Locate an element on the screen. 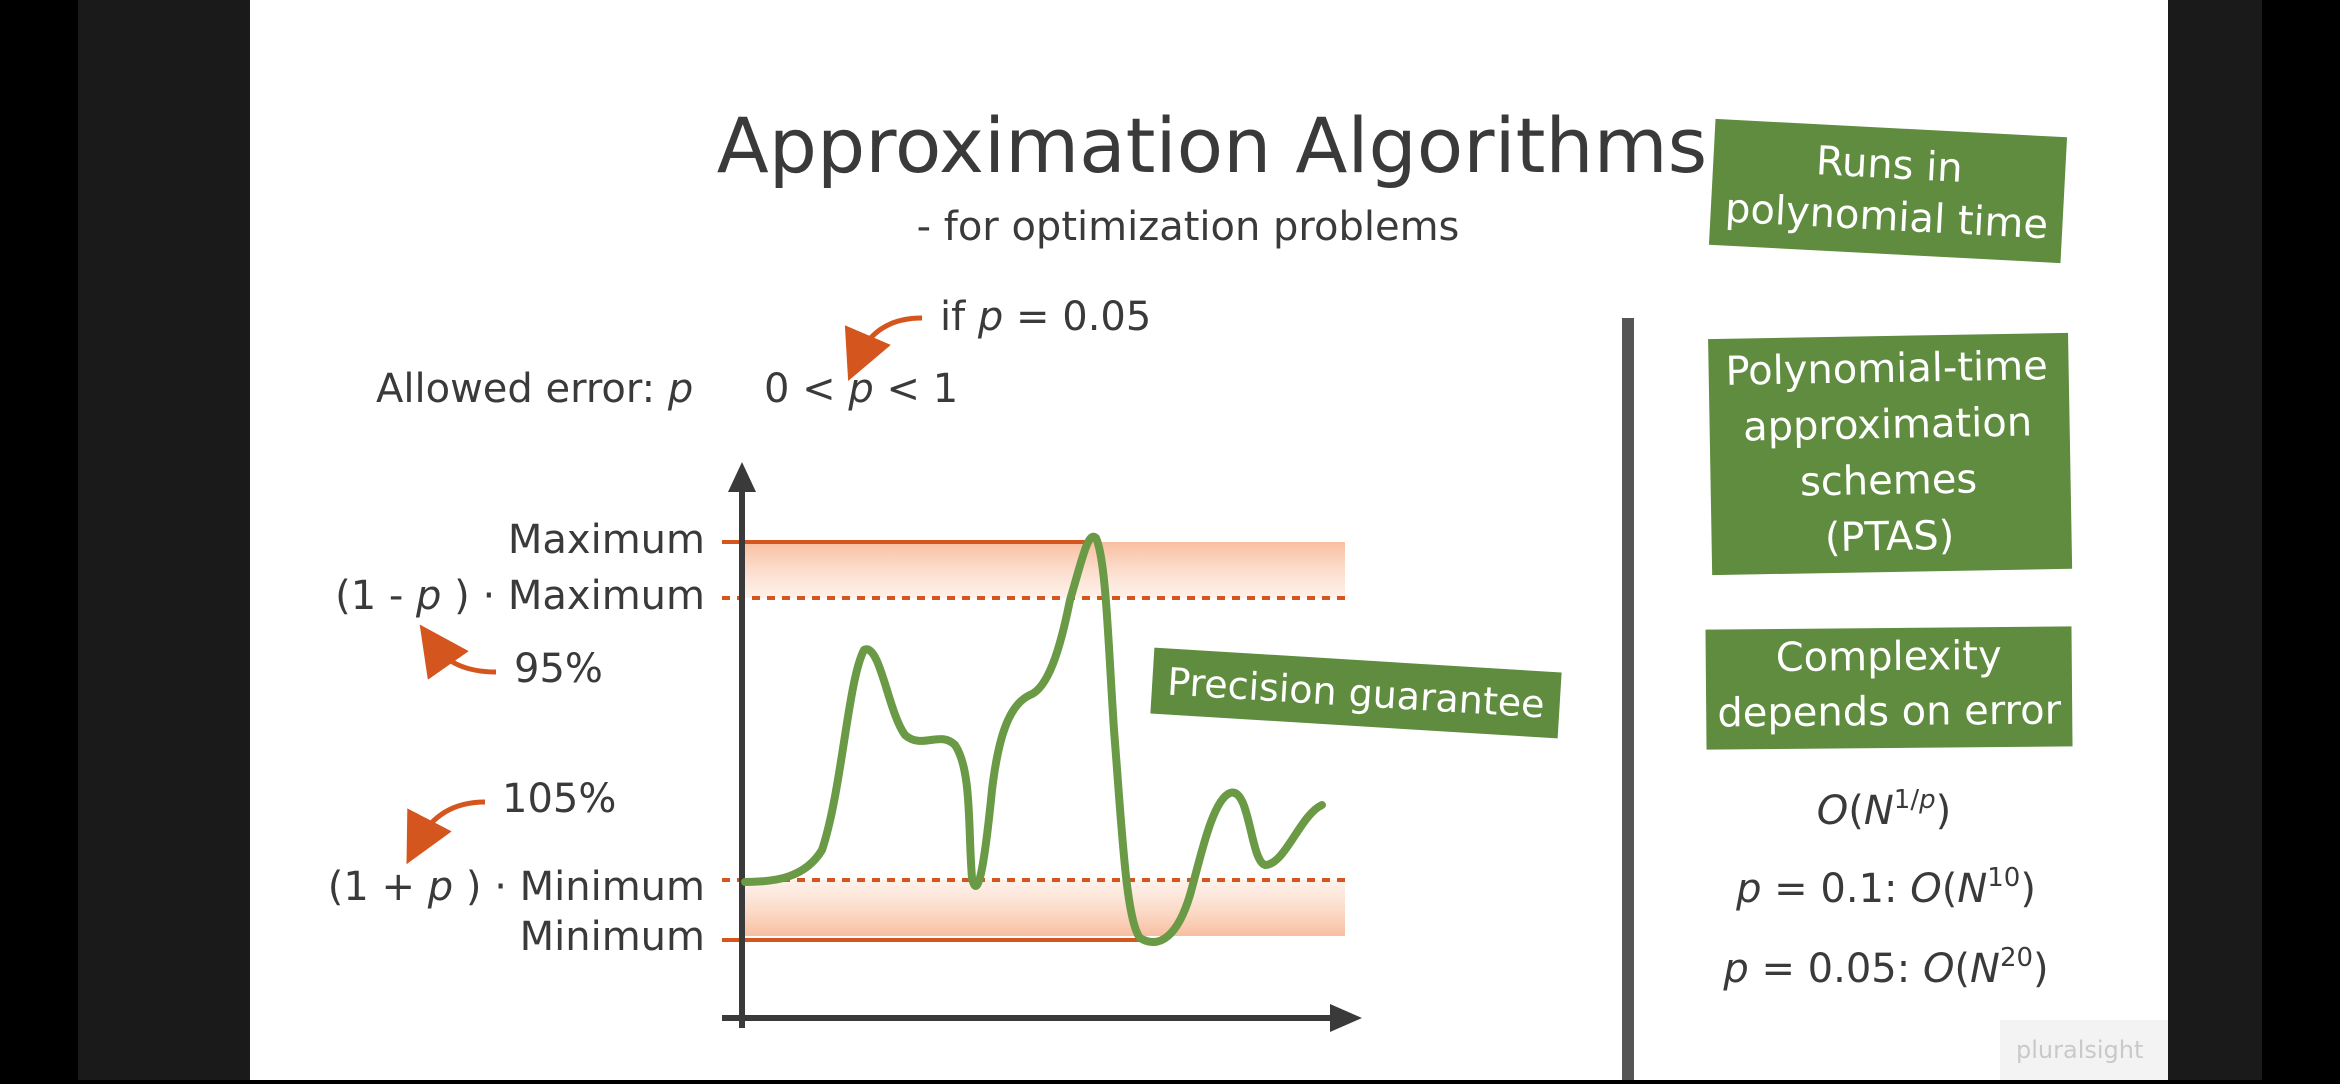 Image resolution: width=2340 pixels, height=1084 pixels. page-title: Approximation Algorithms is located at coordinates (1212, 145).